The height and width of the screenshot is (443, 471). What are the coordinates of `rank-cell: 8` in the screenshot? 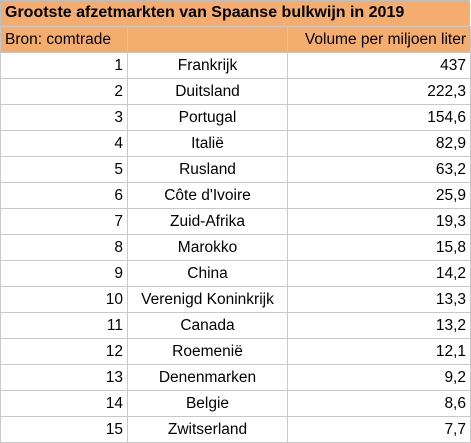 It's located at (64, 247).